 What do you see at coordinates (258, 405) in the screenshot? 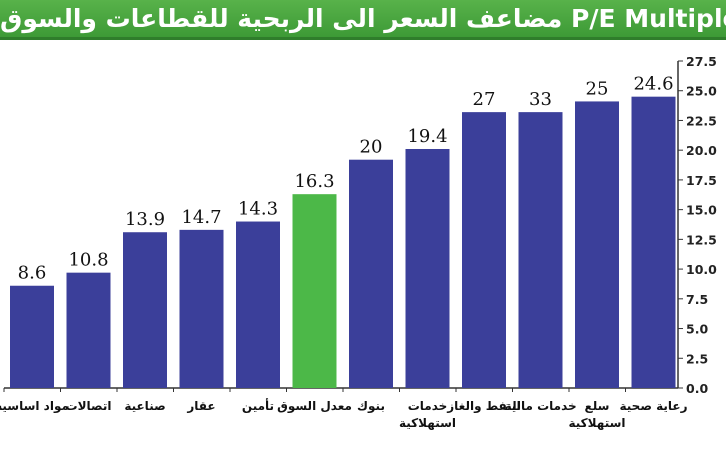
I see `category-label: تأمين` at bounding box center [258, 405].